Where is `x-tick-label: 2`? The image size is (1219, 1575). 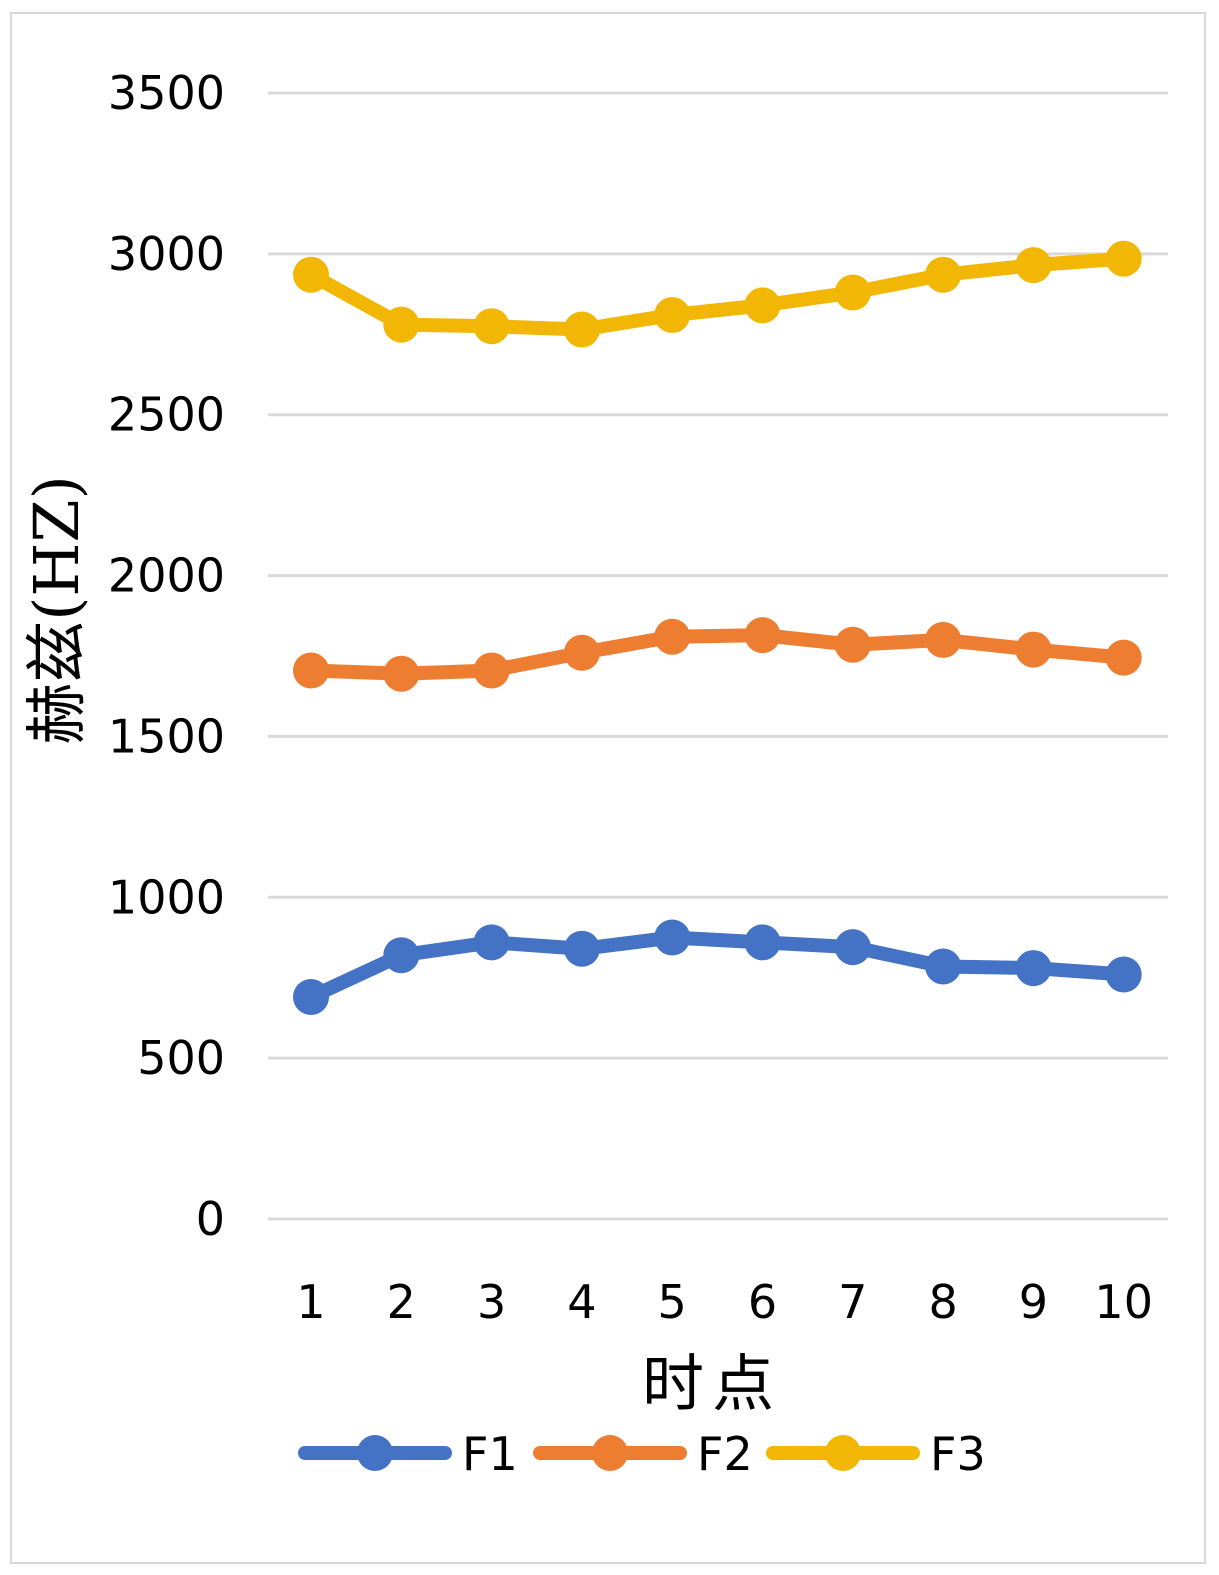
x-tick-label: 2 is located at coordinates (401, 1302).